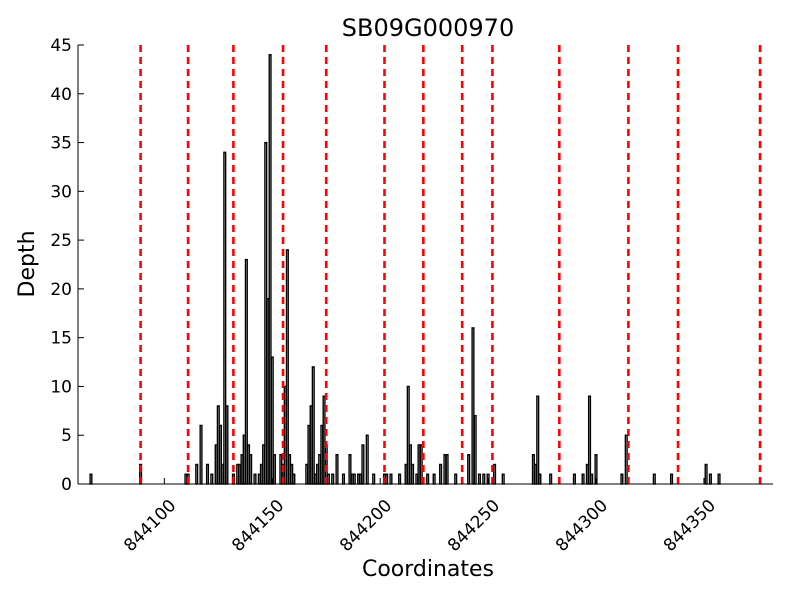 Image resolution: width=800 pixels, height=600 pixels. What do you see at coordinates (66, 485) in the screenshot?
I see `y-tick-label: 0` at bounding box center [66, 485].